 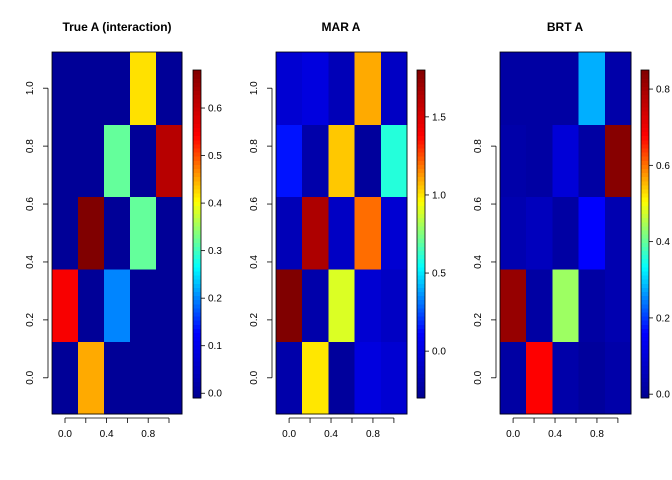 I want to click on colorbar-tick-label: 0.4, so click(x=663, y=242).